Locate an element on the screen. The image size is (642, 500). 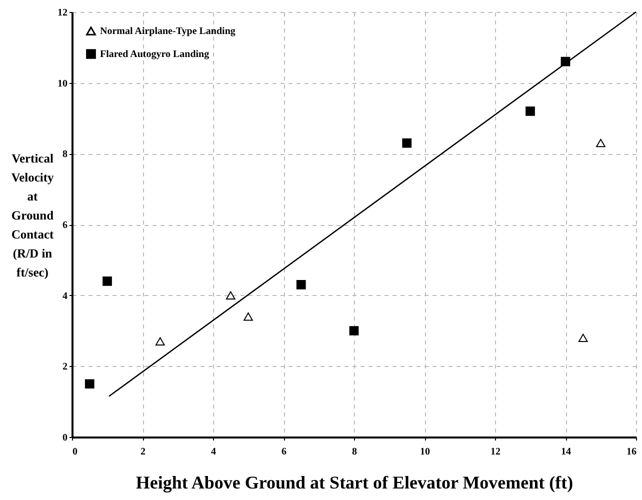
y-tick-label: 8 is located at coordinates (65, 154).